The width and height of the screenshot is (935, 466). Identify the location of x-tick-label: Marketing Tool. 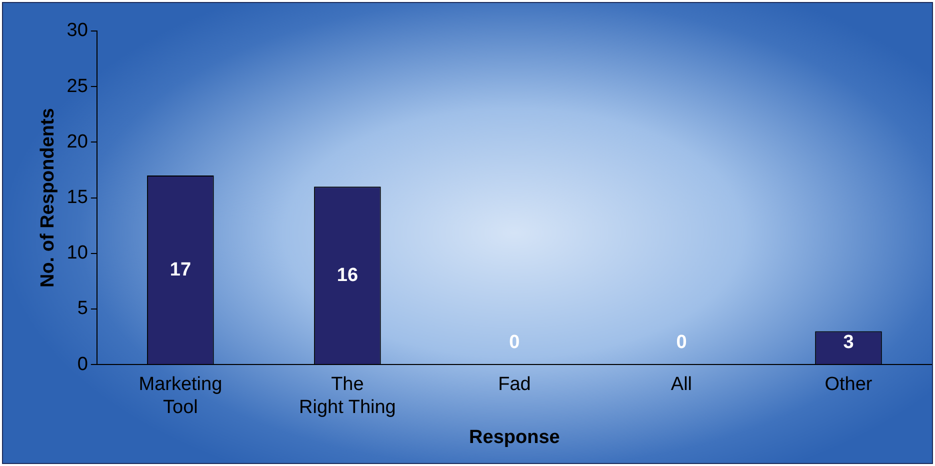
(180, 396).